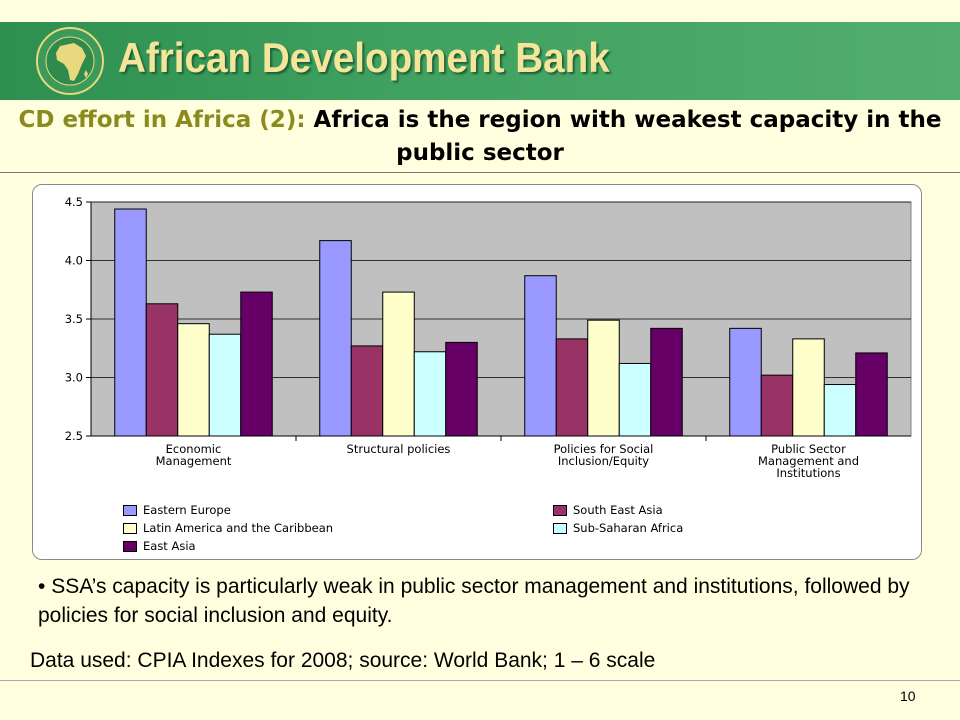 The width and height of the screenshot is (960, 720). Describe the element at coordinates (74, 319) in the screenshot. I see `y-tick-label: 3.5` at that location.